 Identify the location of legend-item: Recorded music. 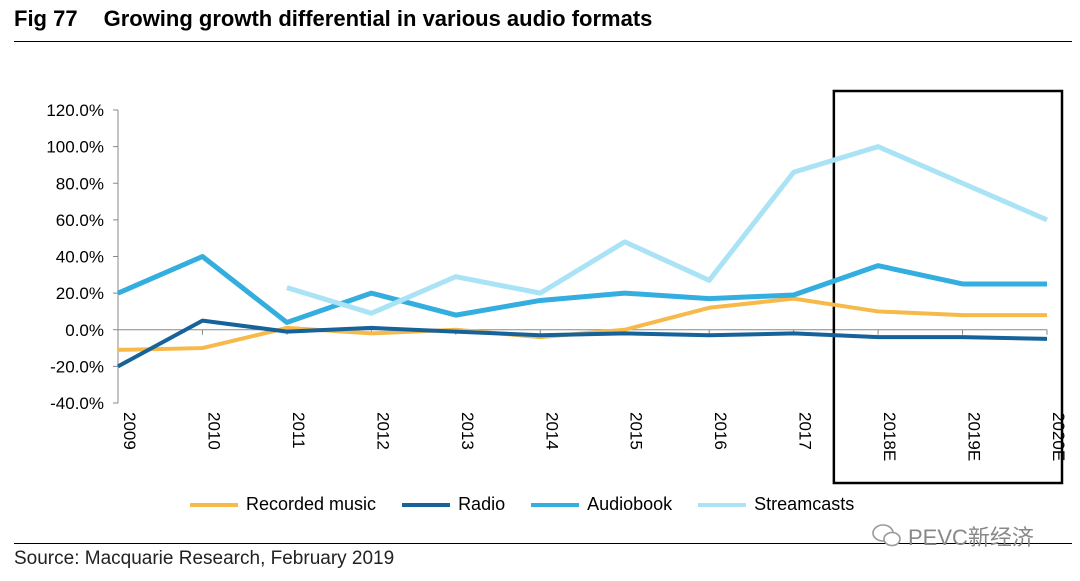
(283, 504).